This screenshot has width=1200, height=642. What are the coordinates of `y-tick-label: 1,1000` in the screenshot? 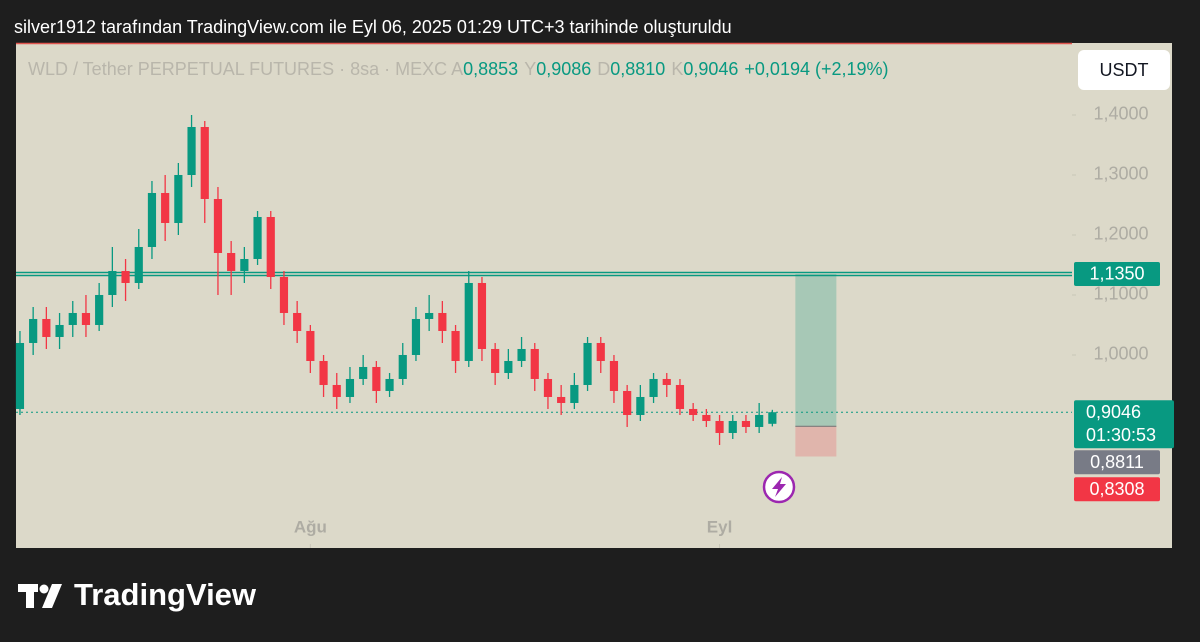 It's located at (1120, 294).